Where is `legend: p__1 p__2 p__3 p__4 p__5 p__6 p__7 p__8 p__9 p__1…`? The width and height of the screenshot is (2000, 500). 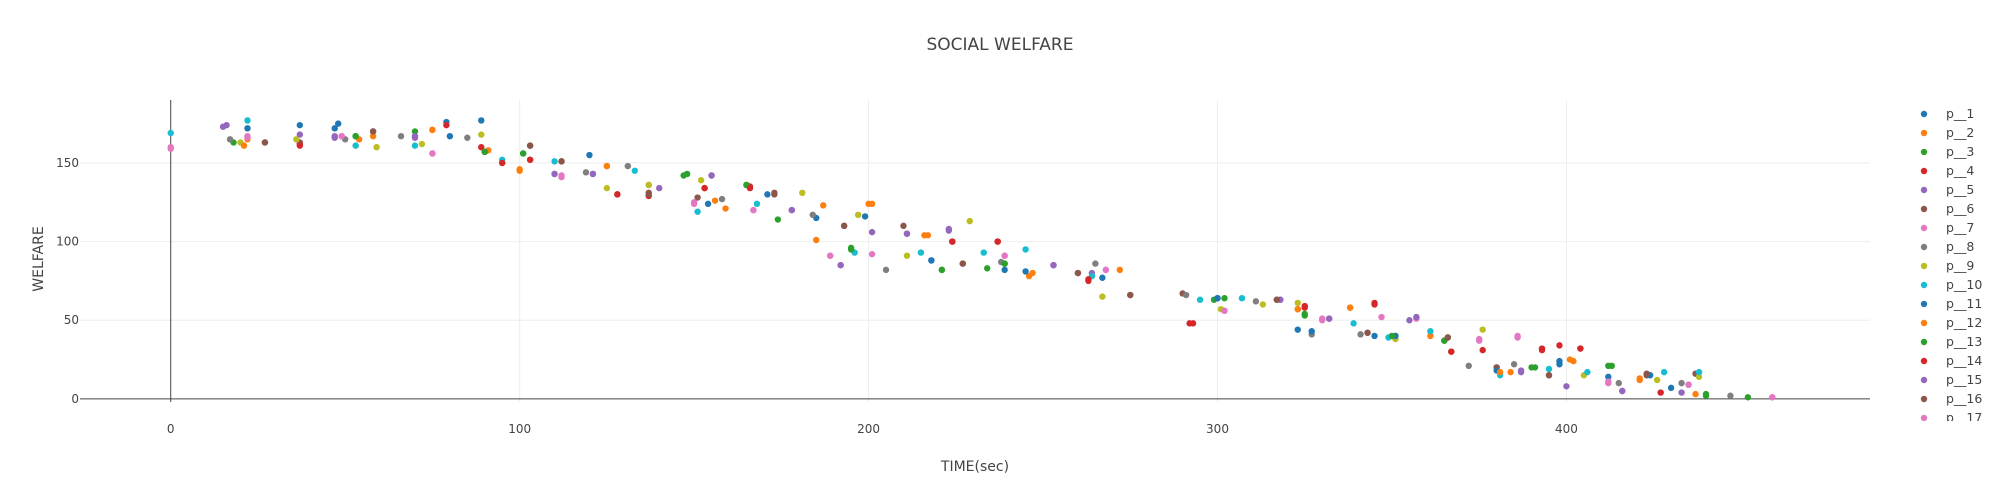 legend: p__1 p__2 p__3 p__4 p__5 p__6 p__7 p__8 p__9 p__1… is located at coordinates (1951, 265).